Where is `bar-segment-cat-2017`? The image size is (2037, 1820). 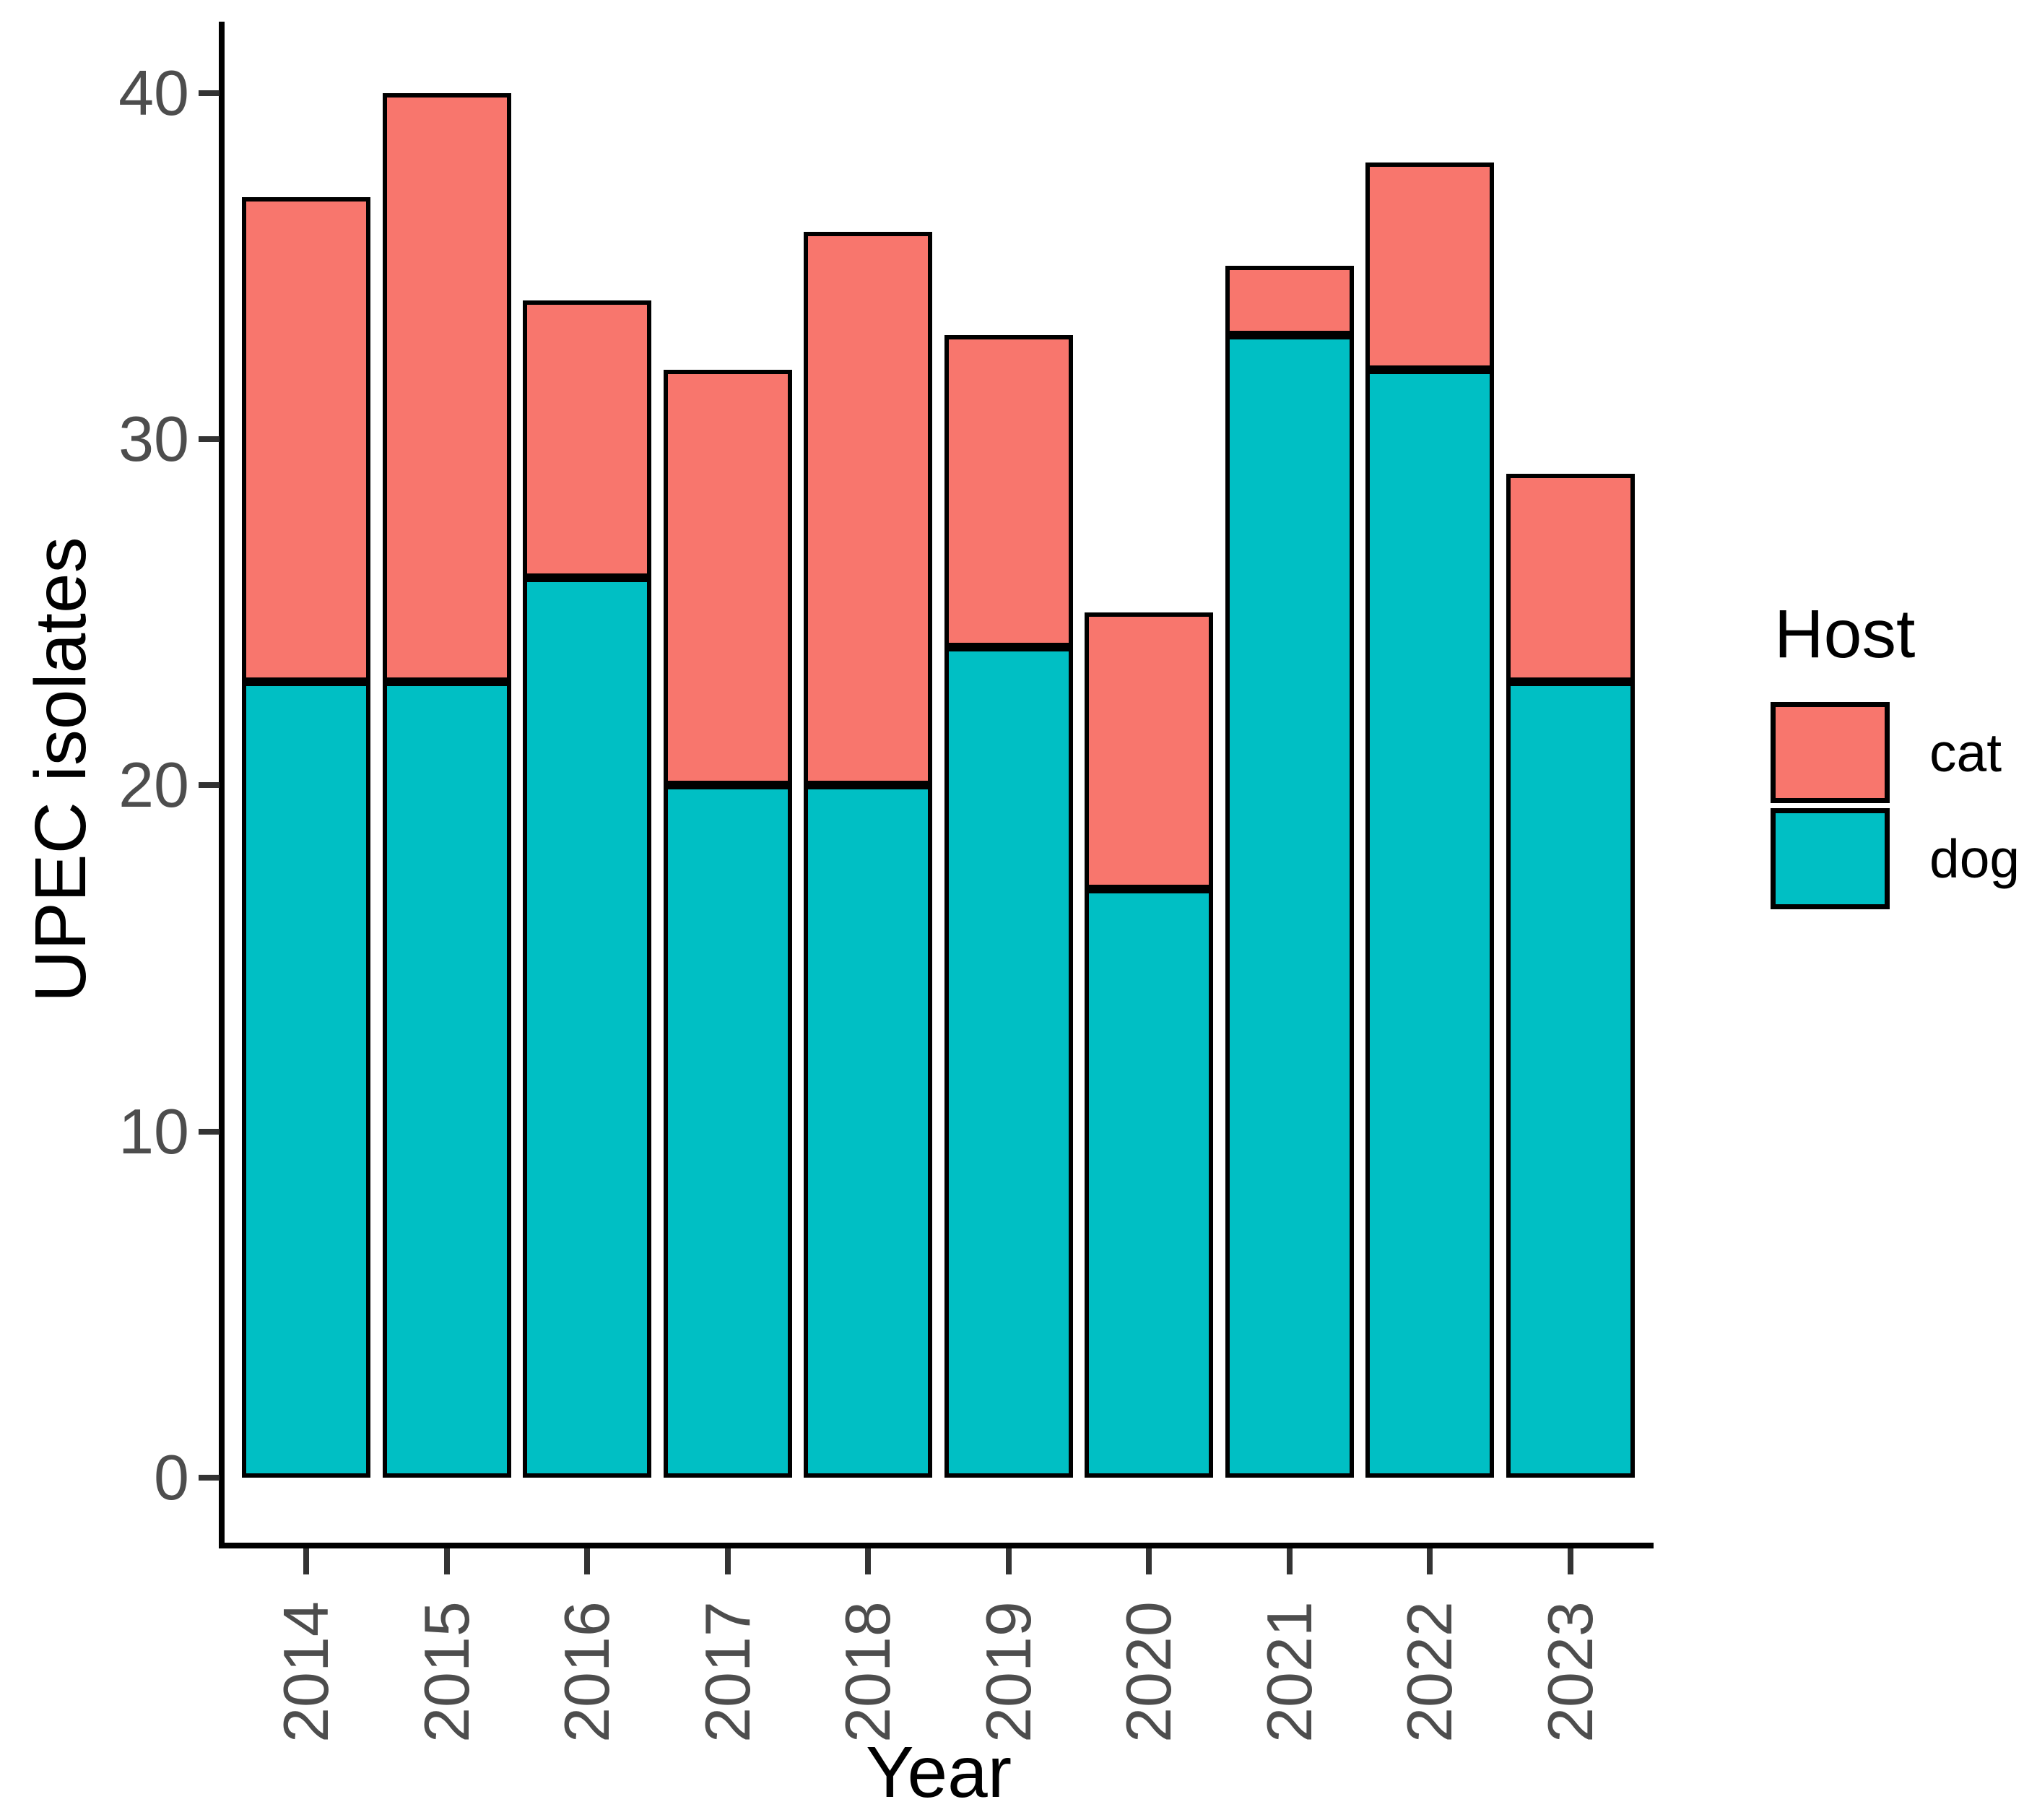
bar-segment-cat-2017 is located at coordinates (727, 578).